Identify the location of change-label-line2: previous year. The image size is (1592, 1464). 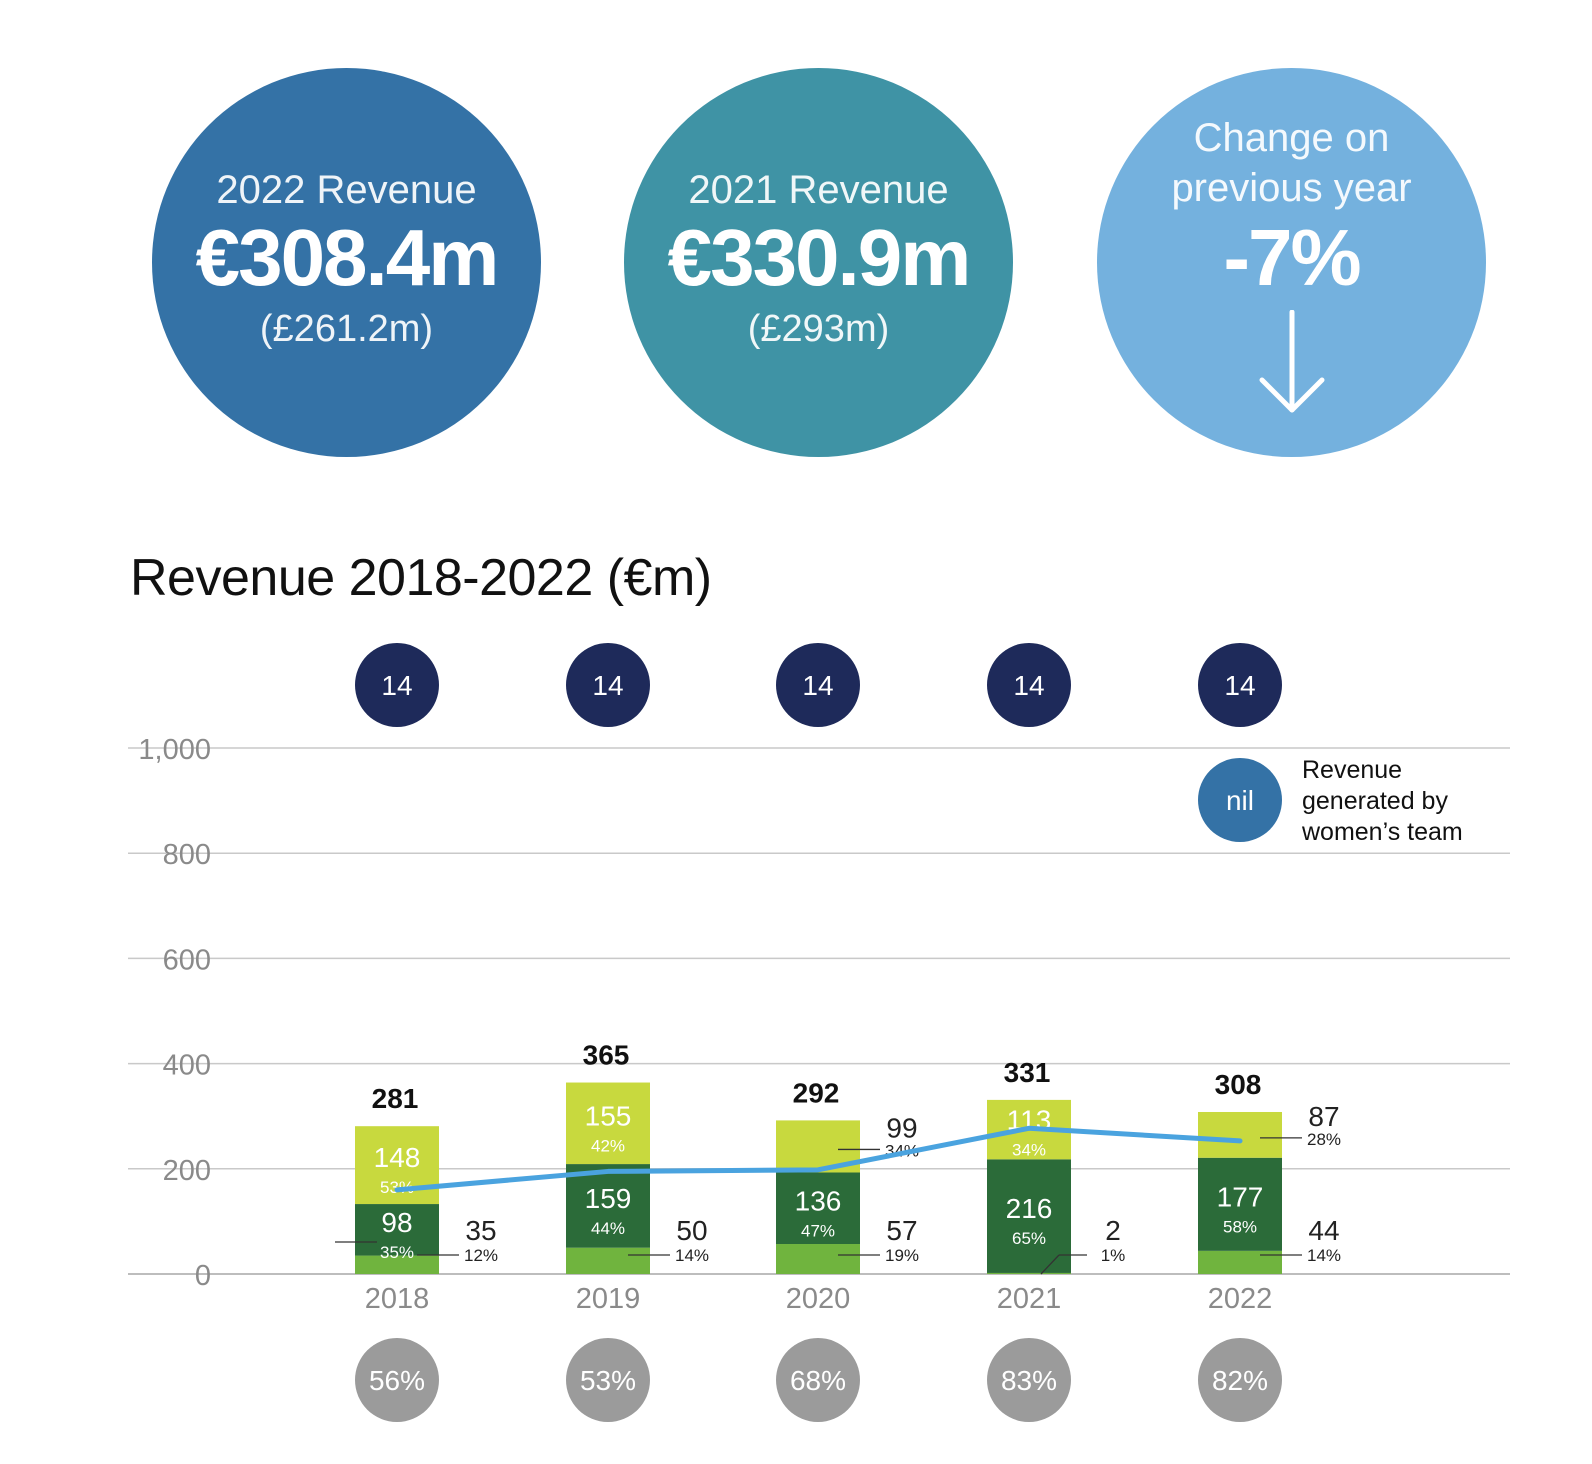
(1291, 188).